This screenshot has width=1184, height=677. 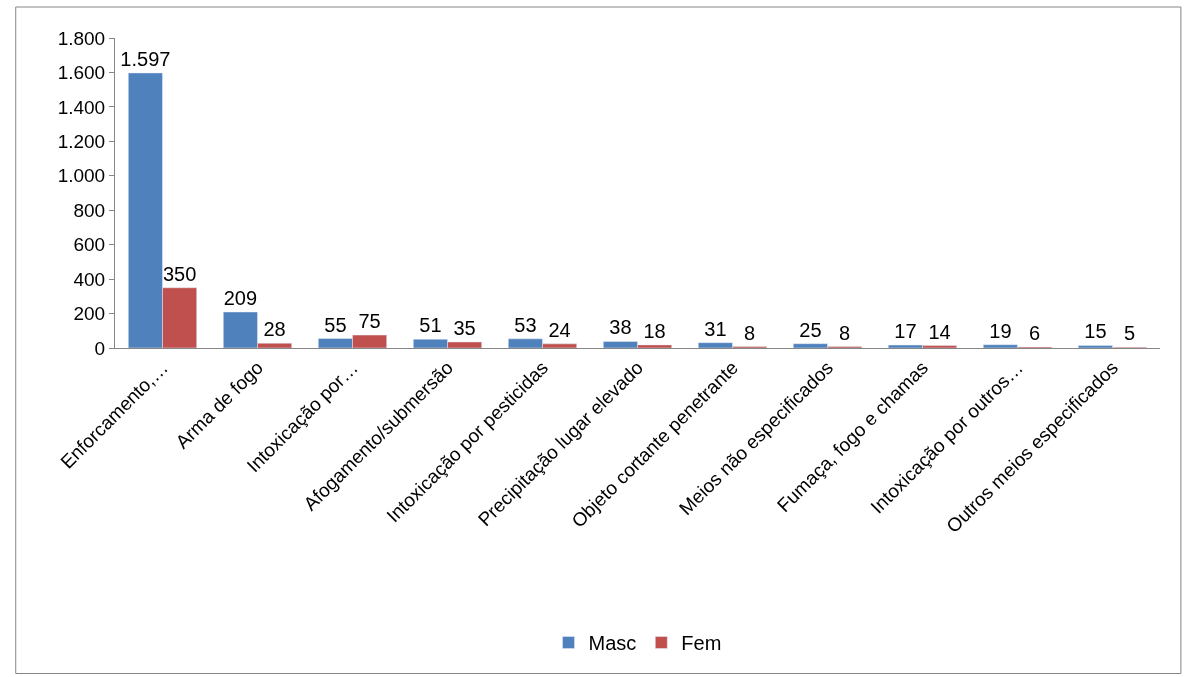 I want to click on data-label: 55, so click(x=335, y=324).